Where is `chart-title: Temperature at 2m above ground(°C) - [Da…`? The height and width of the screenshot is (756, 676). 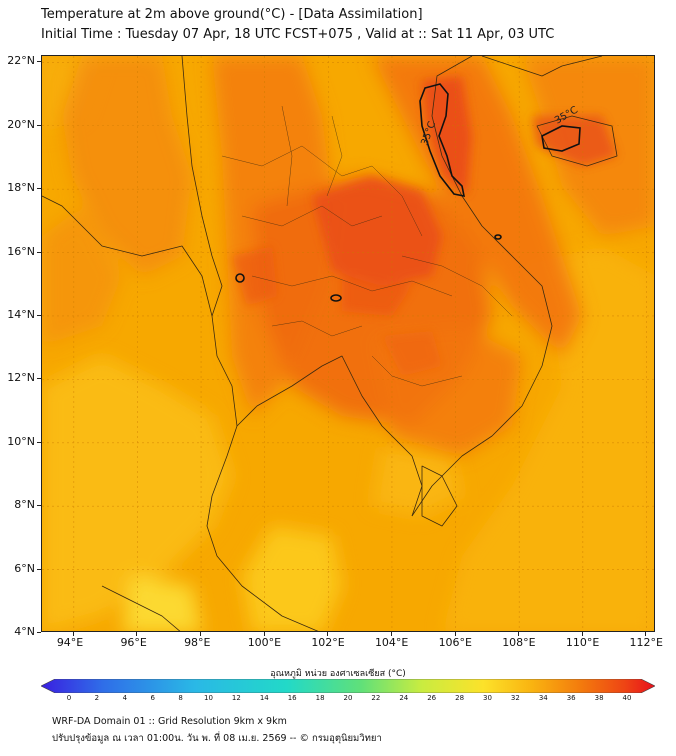 chart-title: Temperature at 2m above ground(°C) - [Da… is located at coordinates (232, 14).